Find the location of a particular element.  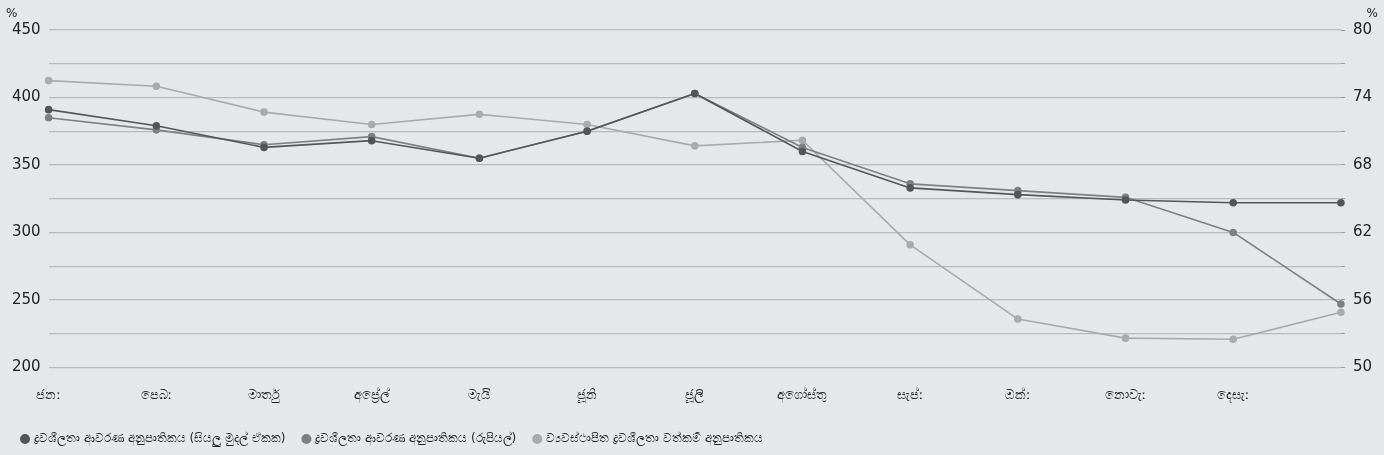

legend-label: ව්‍යවස්ථාපිත ද්‍රවශීලතා වත්කම් අනුපාතිකය is located at coordinates (654, 439).